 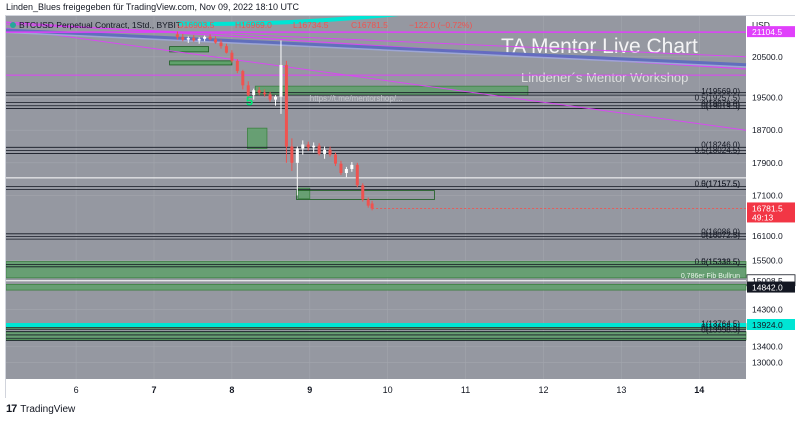 What do you see at coordinates (767, 288) in the screenshot?
I see `price-tag-label: 14842.0` at bounding box center [767, 288].